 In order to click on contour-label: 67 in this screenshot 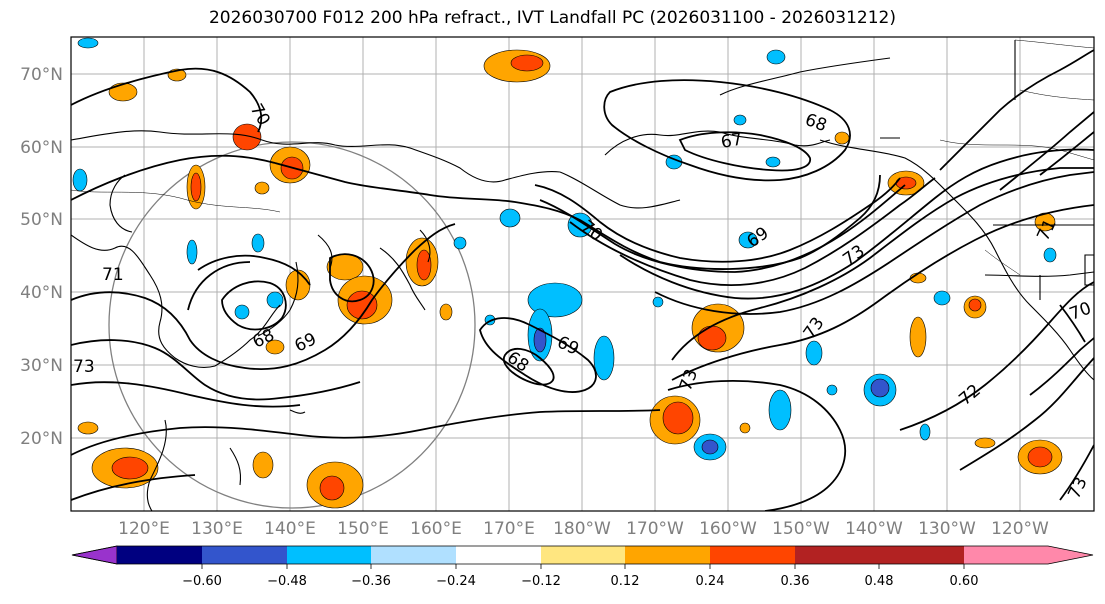, I will do `click(731, 140)`.